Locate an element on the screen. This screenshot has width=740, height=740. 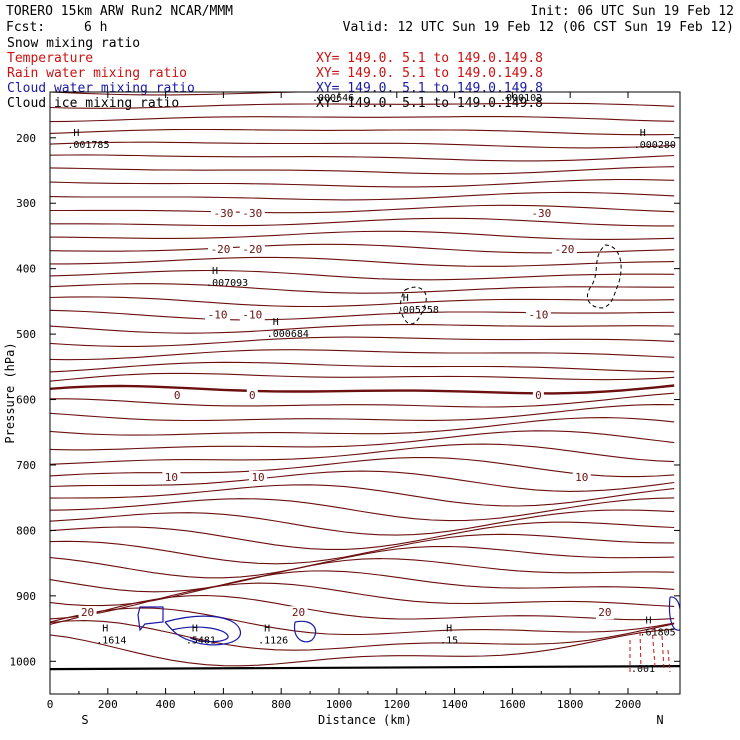
max-value-label: .000684 is located at coordinates (288, 334).